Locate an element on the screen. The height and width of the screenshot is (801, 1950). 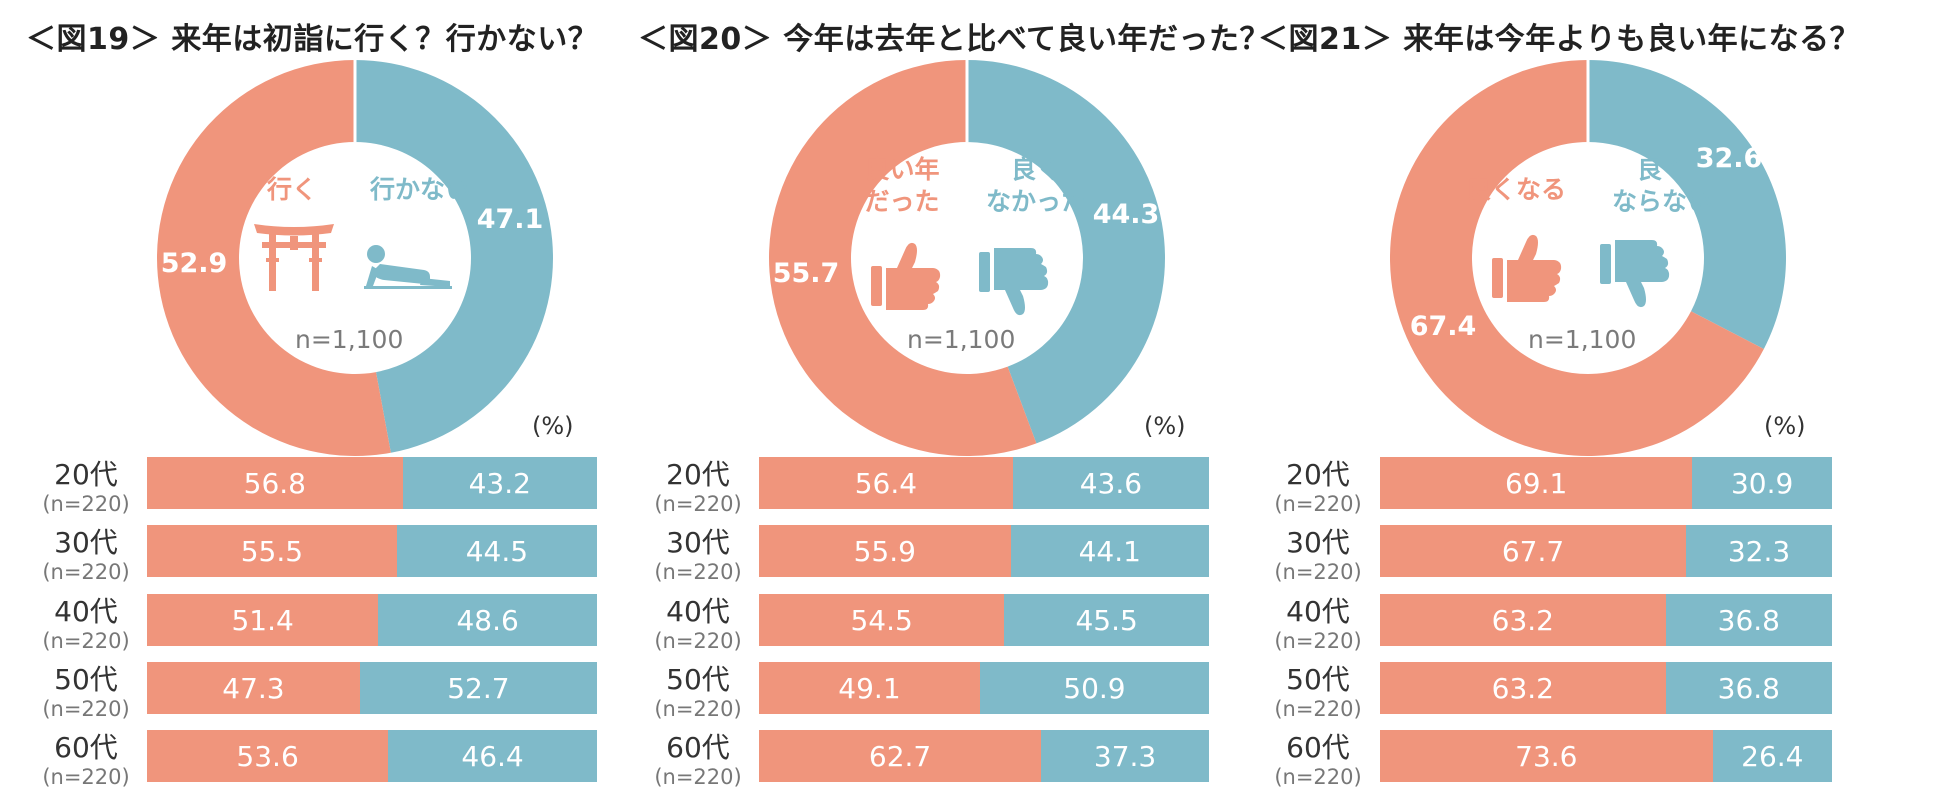
bar-segment-positive: 56.4 is located at coordinates (886, 483).